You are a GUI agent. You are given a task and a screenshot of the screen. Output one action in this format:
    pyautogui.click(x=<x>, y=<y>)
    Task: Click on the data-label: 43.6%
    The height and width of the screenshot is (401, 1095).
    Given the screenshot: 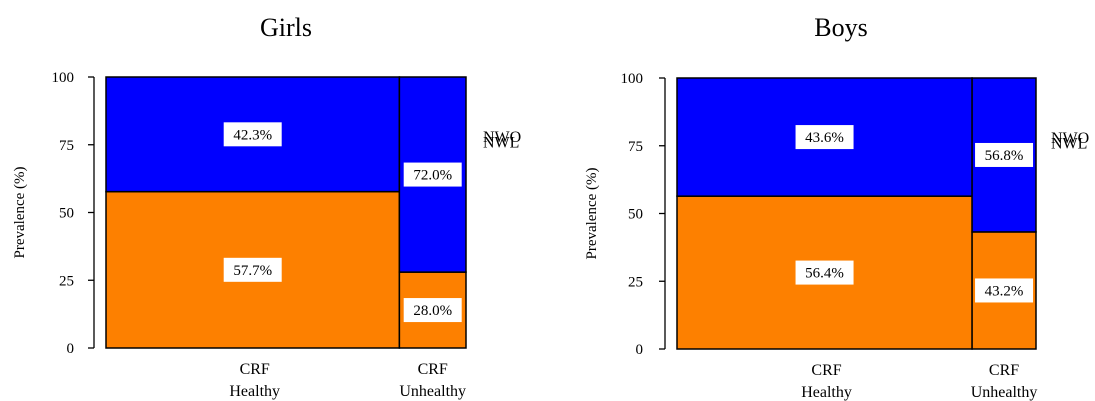 What is the action you would take?
    pyautogui.click(x=824, y=138)
    